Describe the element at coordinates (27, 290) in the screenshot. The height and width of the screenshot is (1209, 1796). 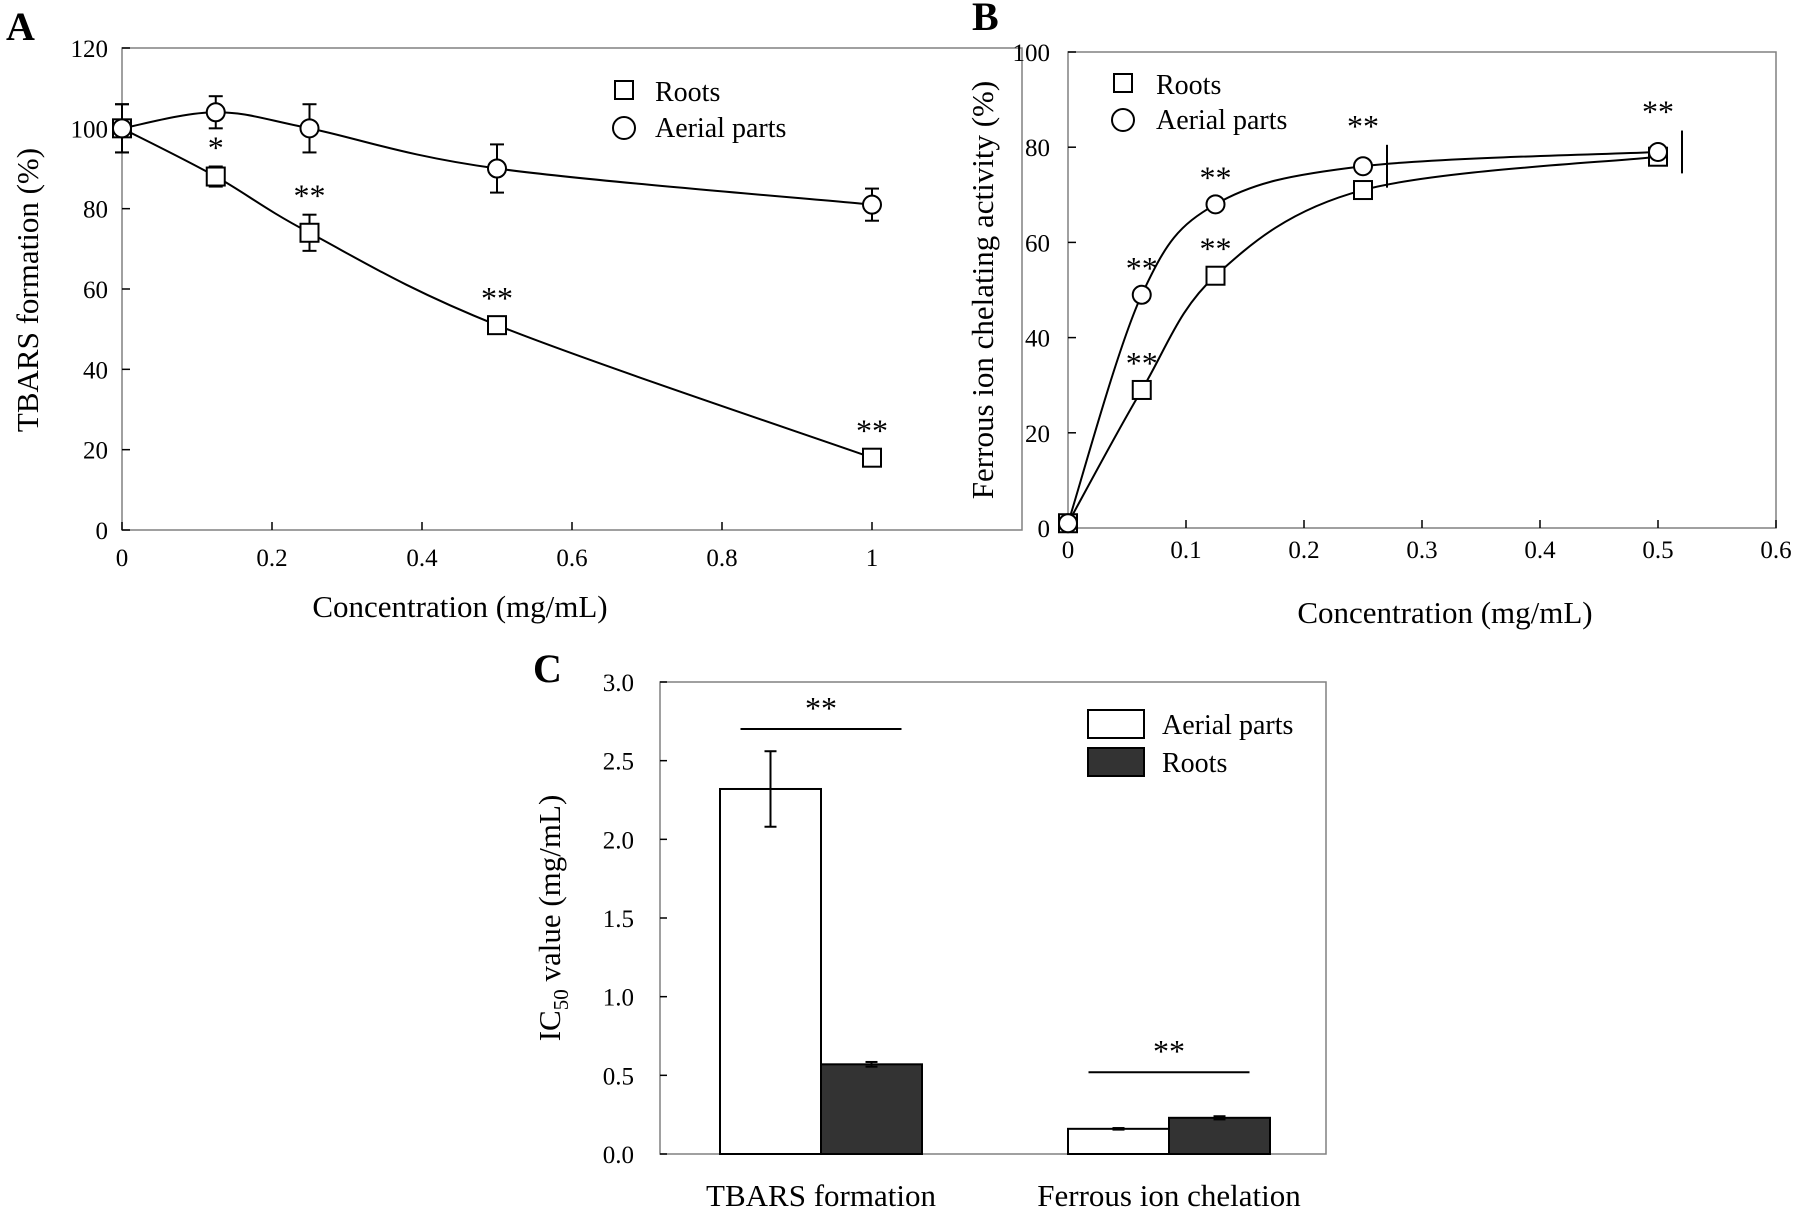
I see `panel-a-y-axis-title: TBARS formation (%)` at that location.